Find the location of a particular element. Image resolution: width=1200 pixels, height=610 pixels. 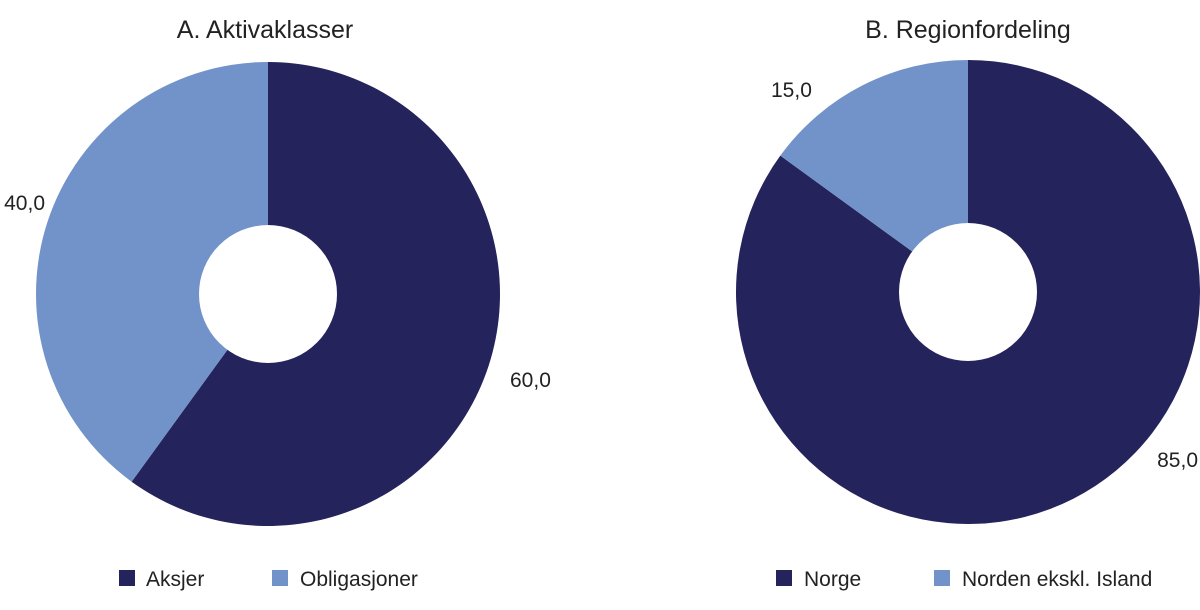

chart-b-slice-norden-ekskl-island is located at coordinates (874, 176).